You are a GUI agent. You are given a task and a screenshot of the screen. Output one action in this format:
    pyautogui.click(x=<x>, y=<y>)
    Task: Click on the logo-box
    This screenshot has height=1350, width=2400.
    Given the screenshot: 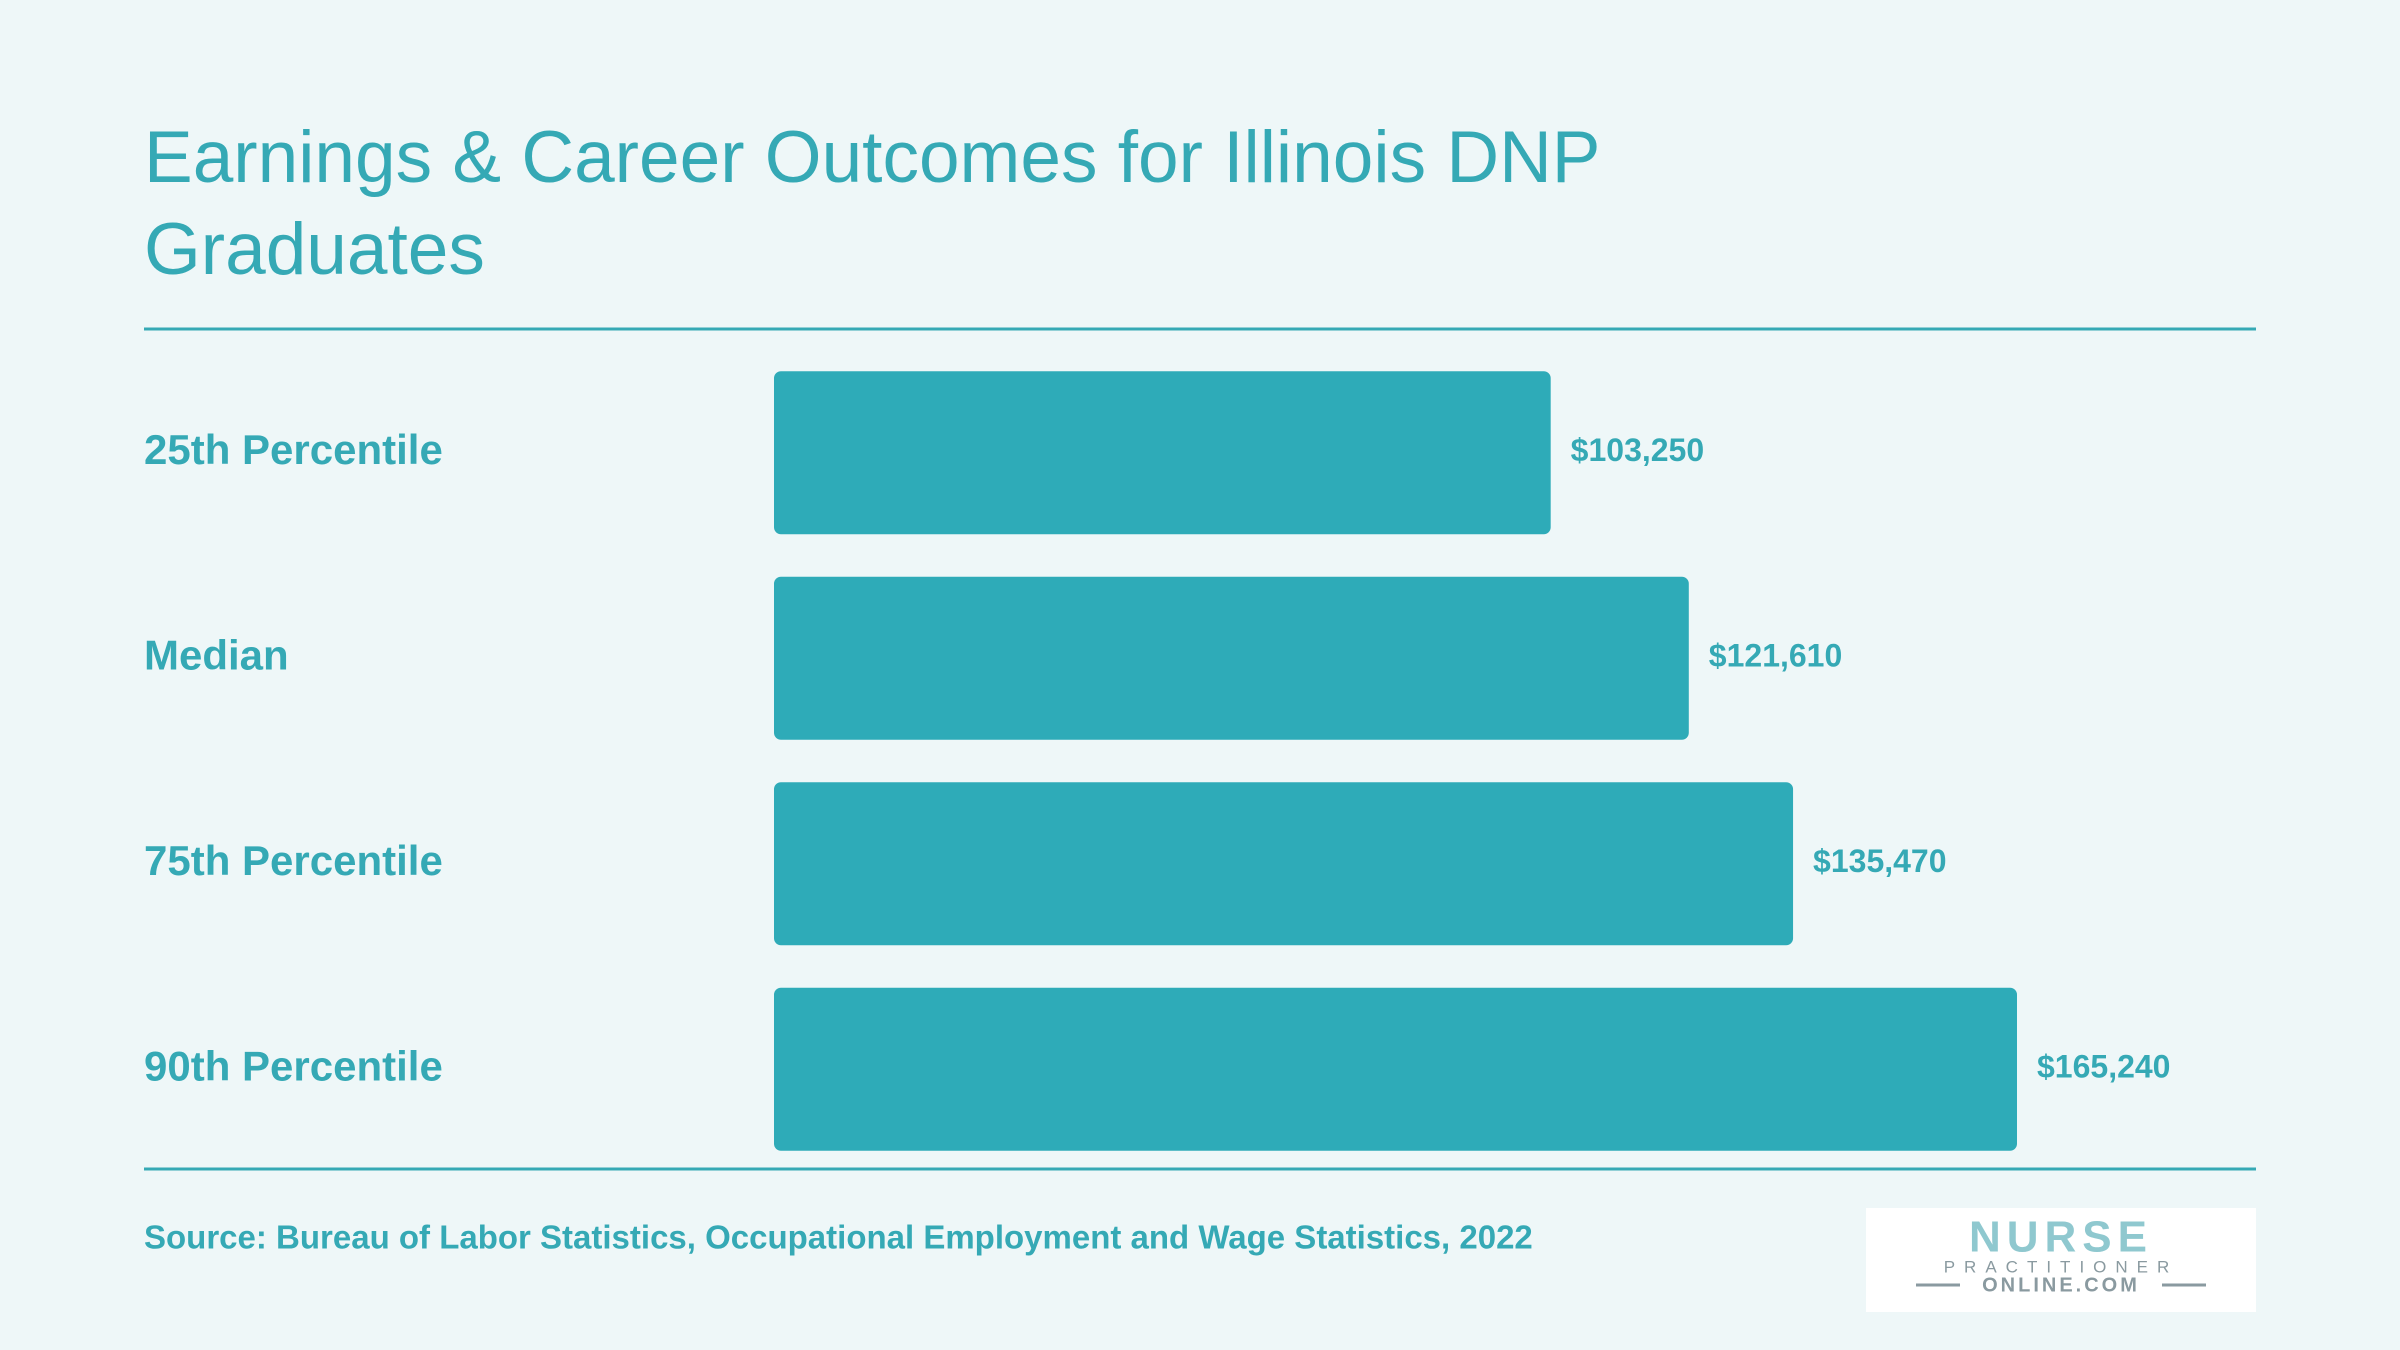 What is the action you would take?
    pyautogui.click(x=2061, y=1260)
    